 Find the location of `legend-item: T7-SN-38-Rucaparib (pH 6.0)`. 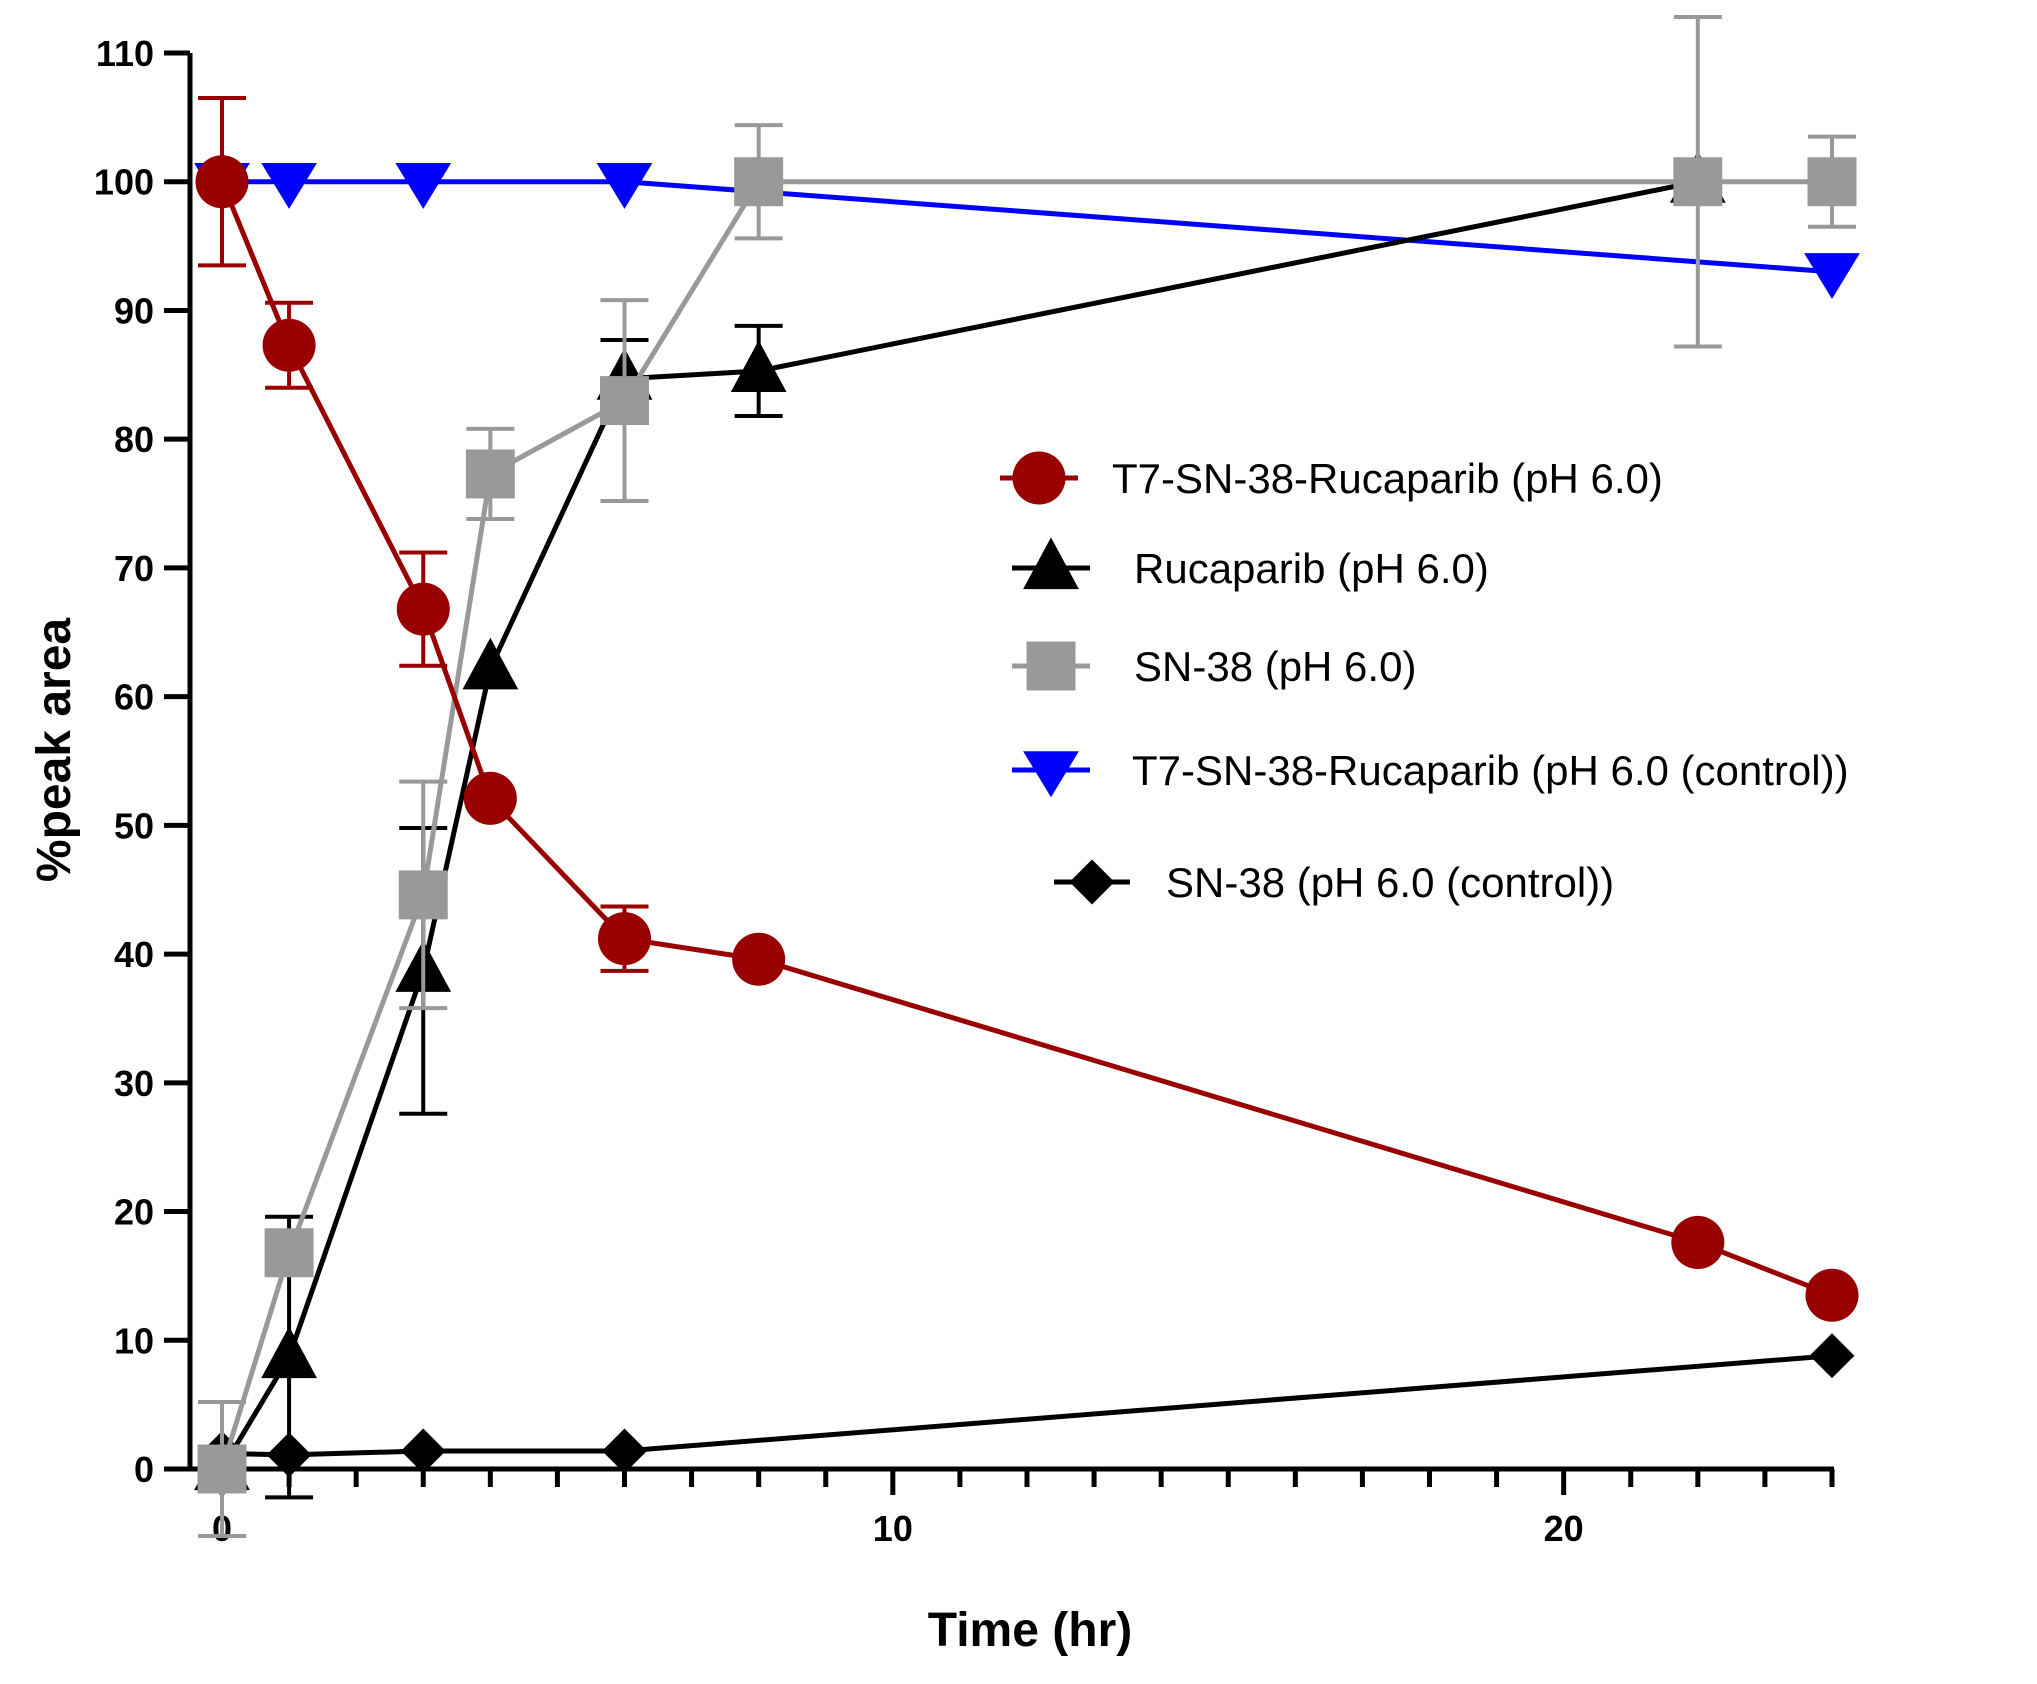

legend-item: T7-SN-38-Rucaparib (pH 6.0) is located at coordinates (1331, 478).